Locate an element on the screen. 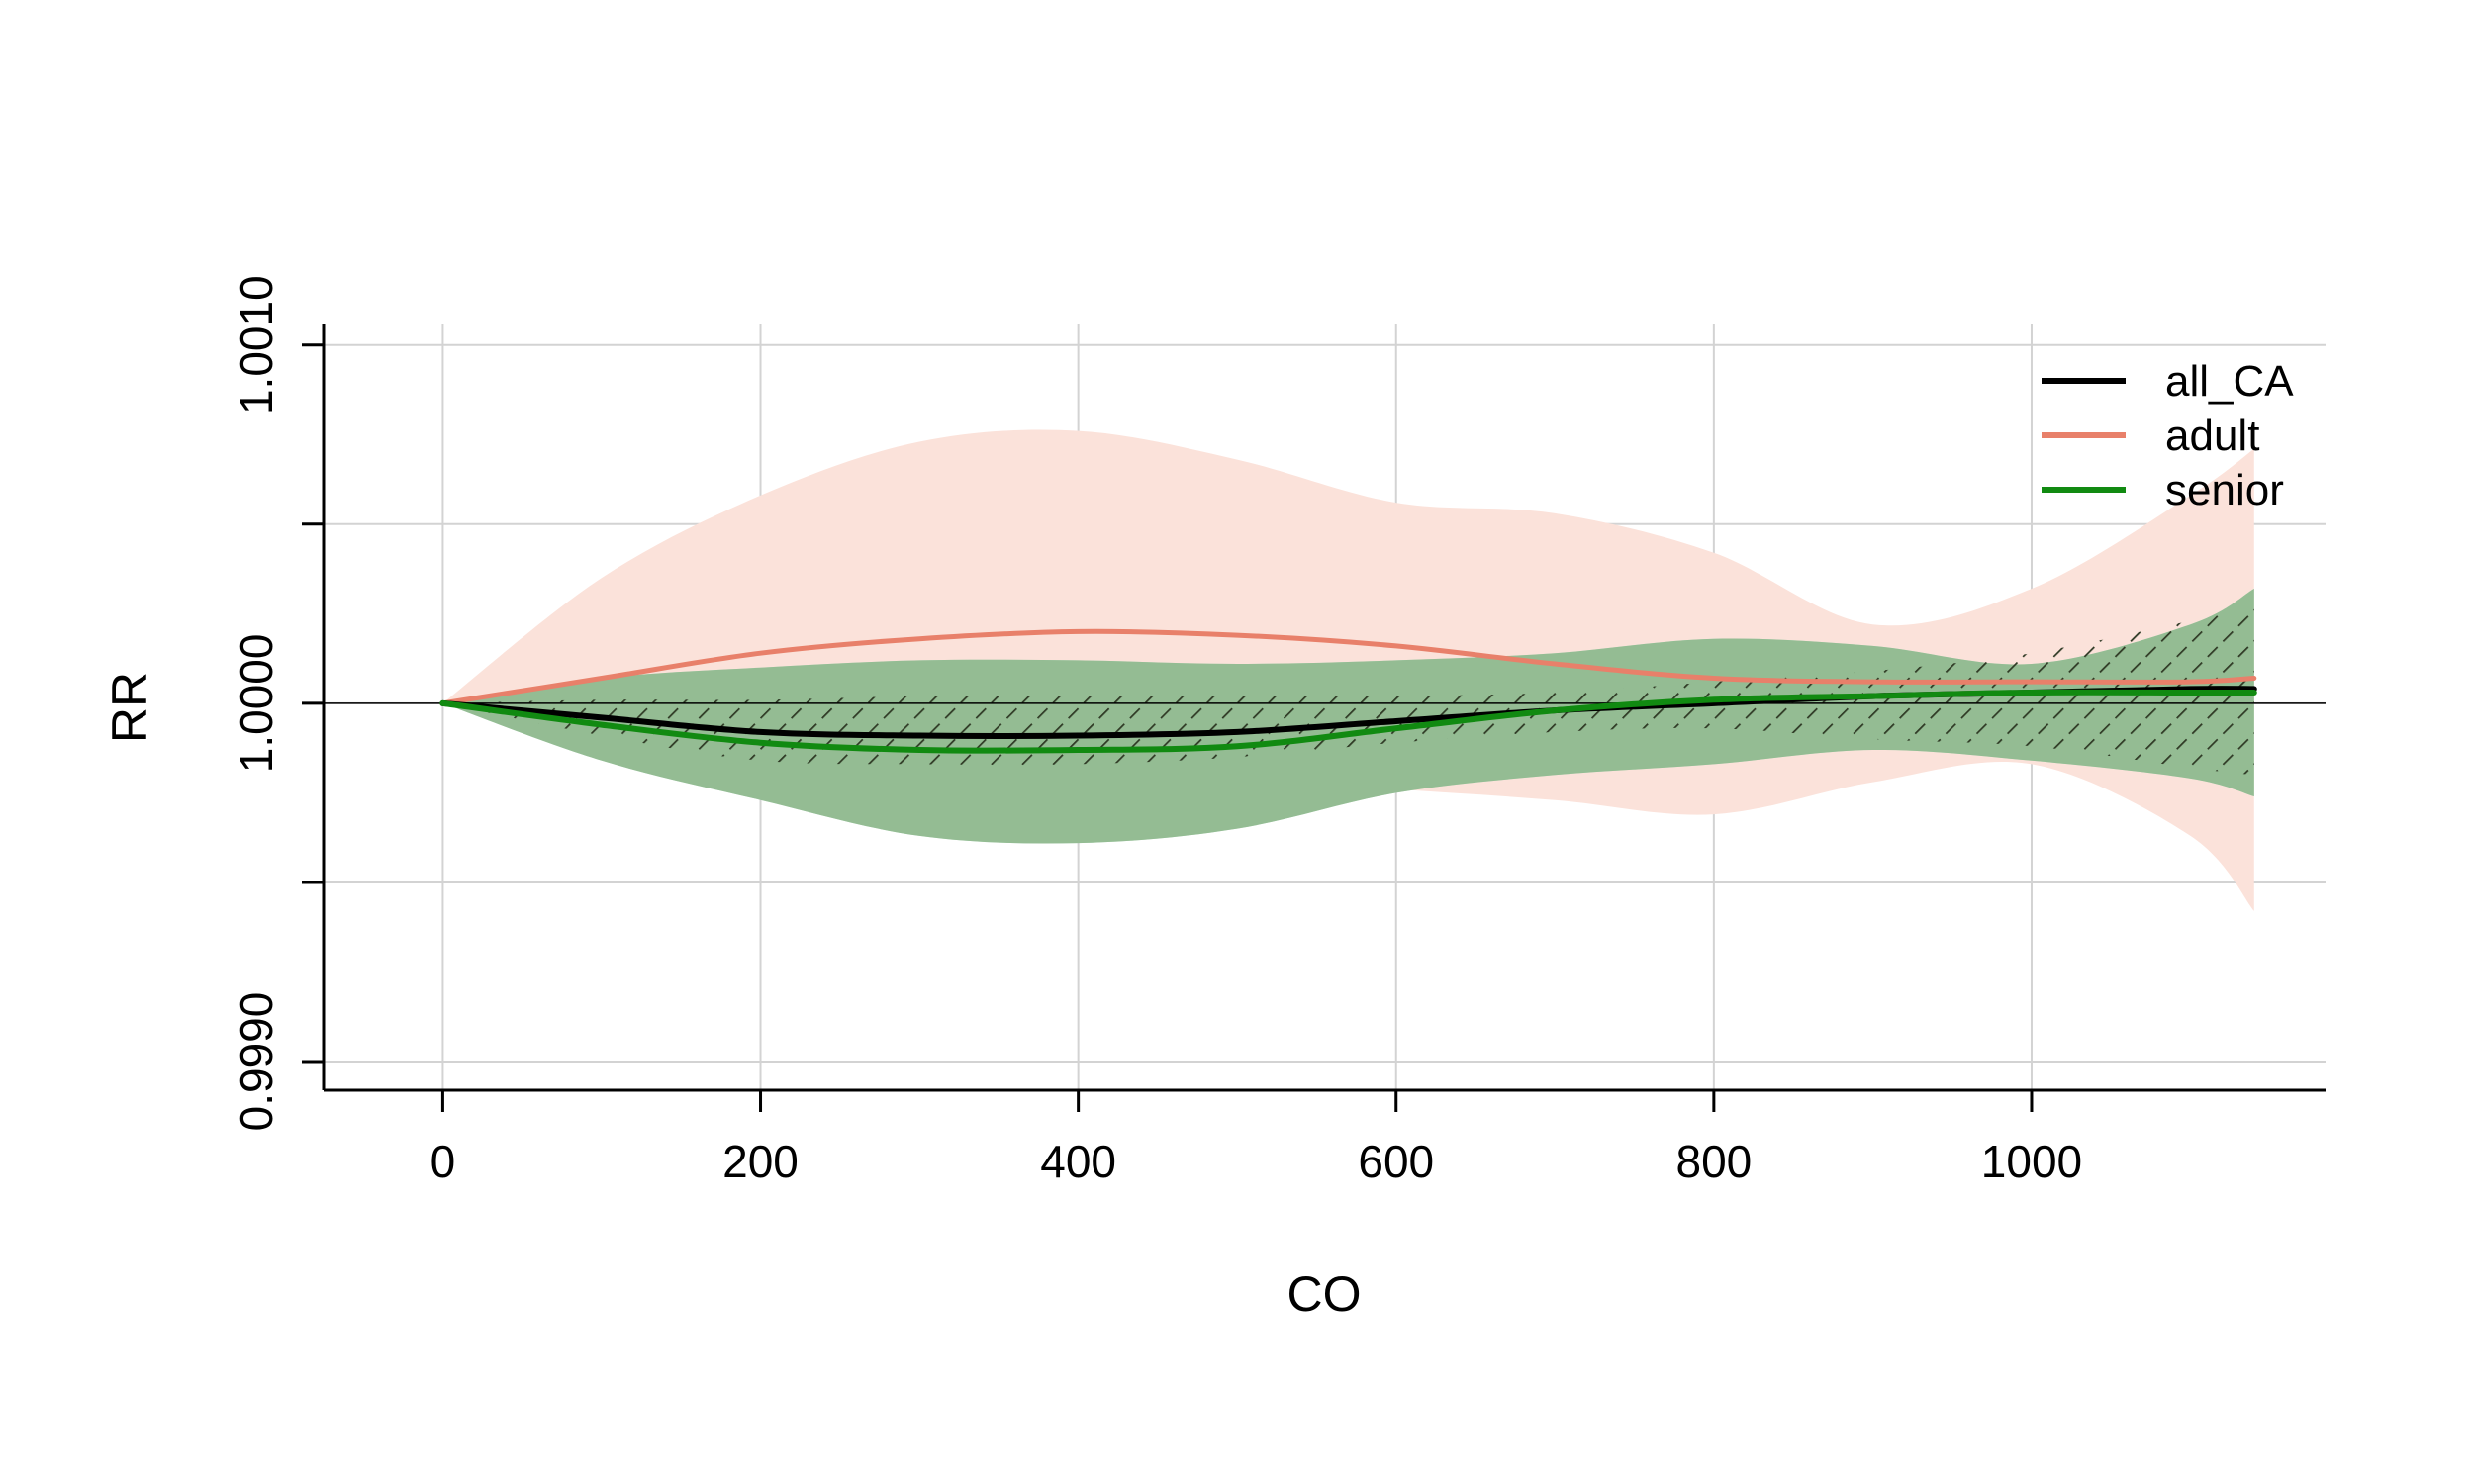 The height and width of the screenshot is (1484, 2474). series-line-adult is located at coordinates (1348, 667).